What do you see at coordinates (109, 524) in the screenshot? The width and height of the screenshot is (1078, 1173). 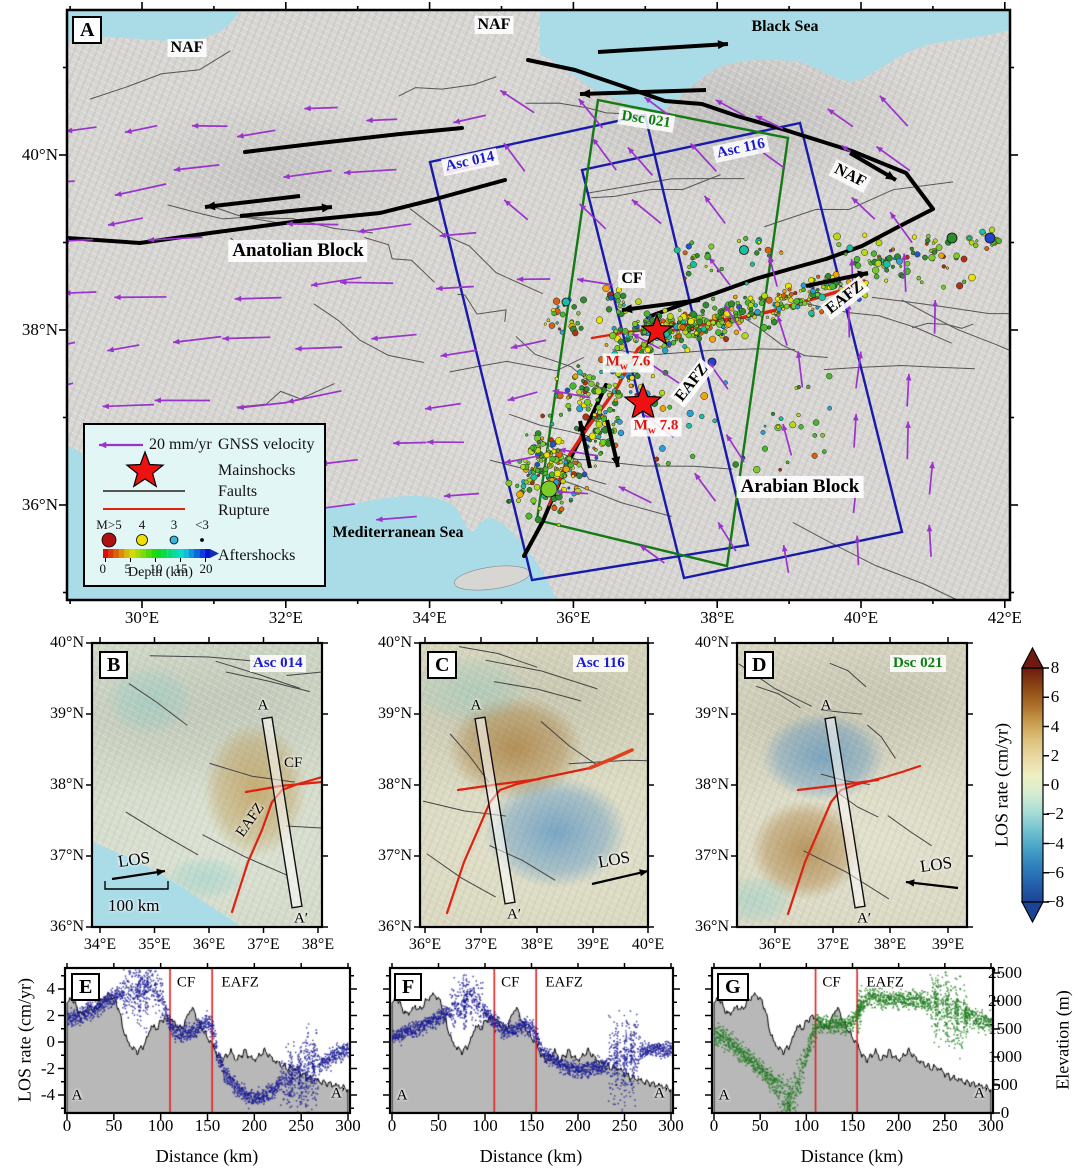 I see `legend-magnitude-label: M>5` at bounding box center [109, 524].